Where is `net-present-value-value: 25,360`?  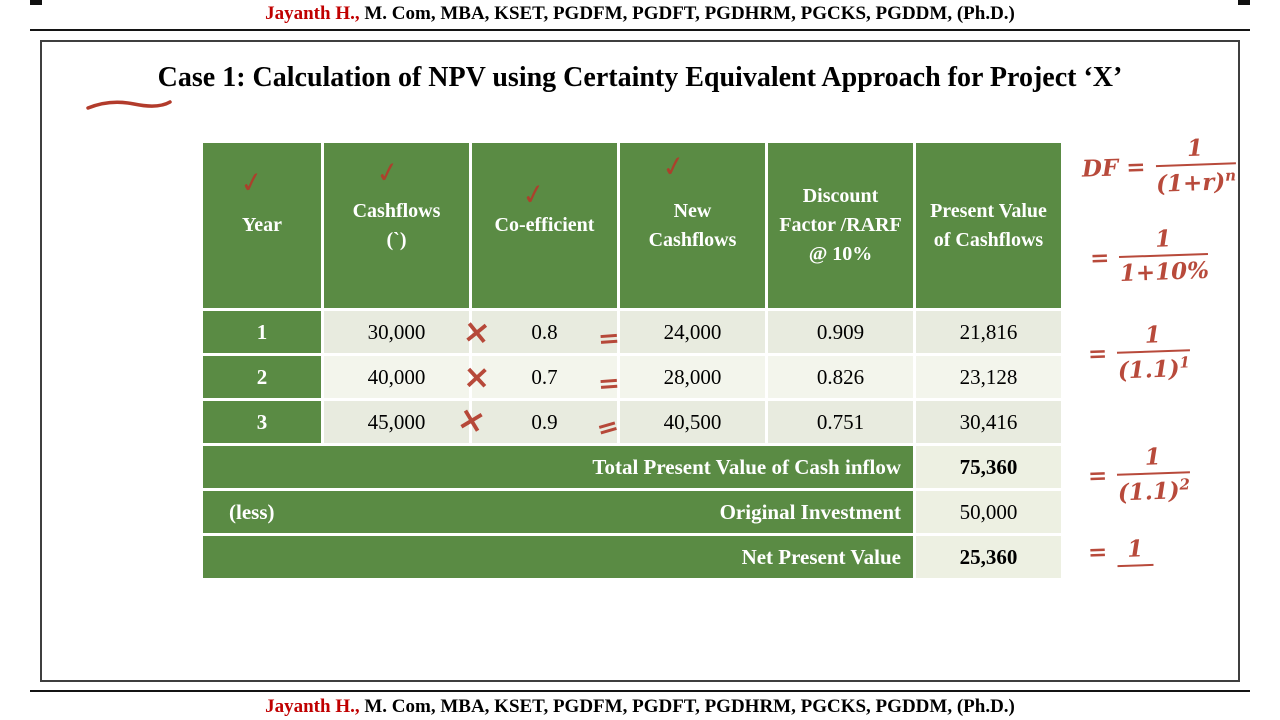 net-present-value-value: 25,360 is located at coordinates (988, 557).